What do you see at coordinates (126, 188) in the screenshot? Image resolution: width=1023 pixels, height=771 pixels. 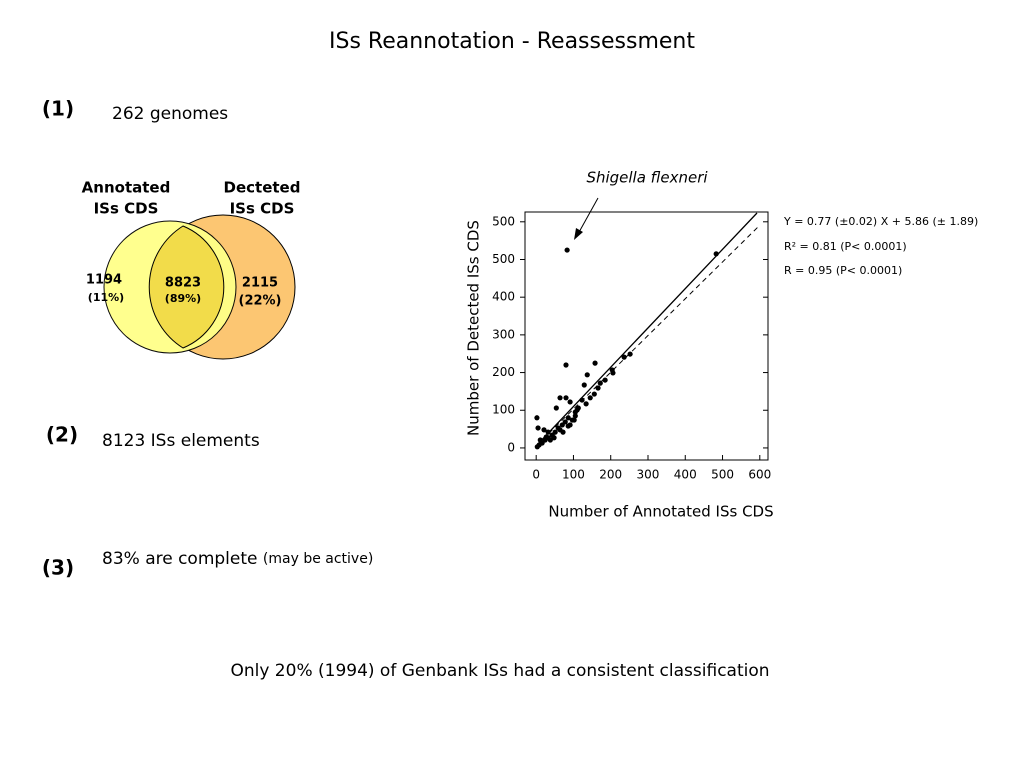 I see `venn-label: Annotated` at bounding box center [126, 188].